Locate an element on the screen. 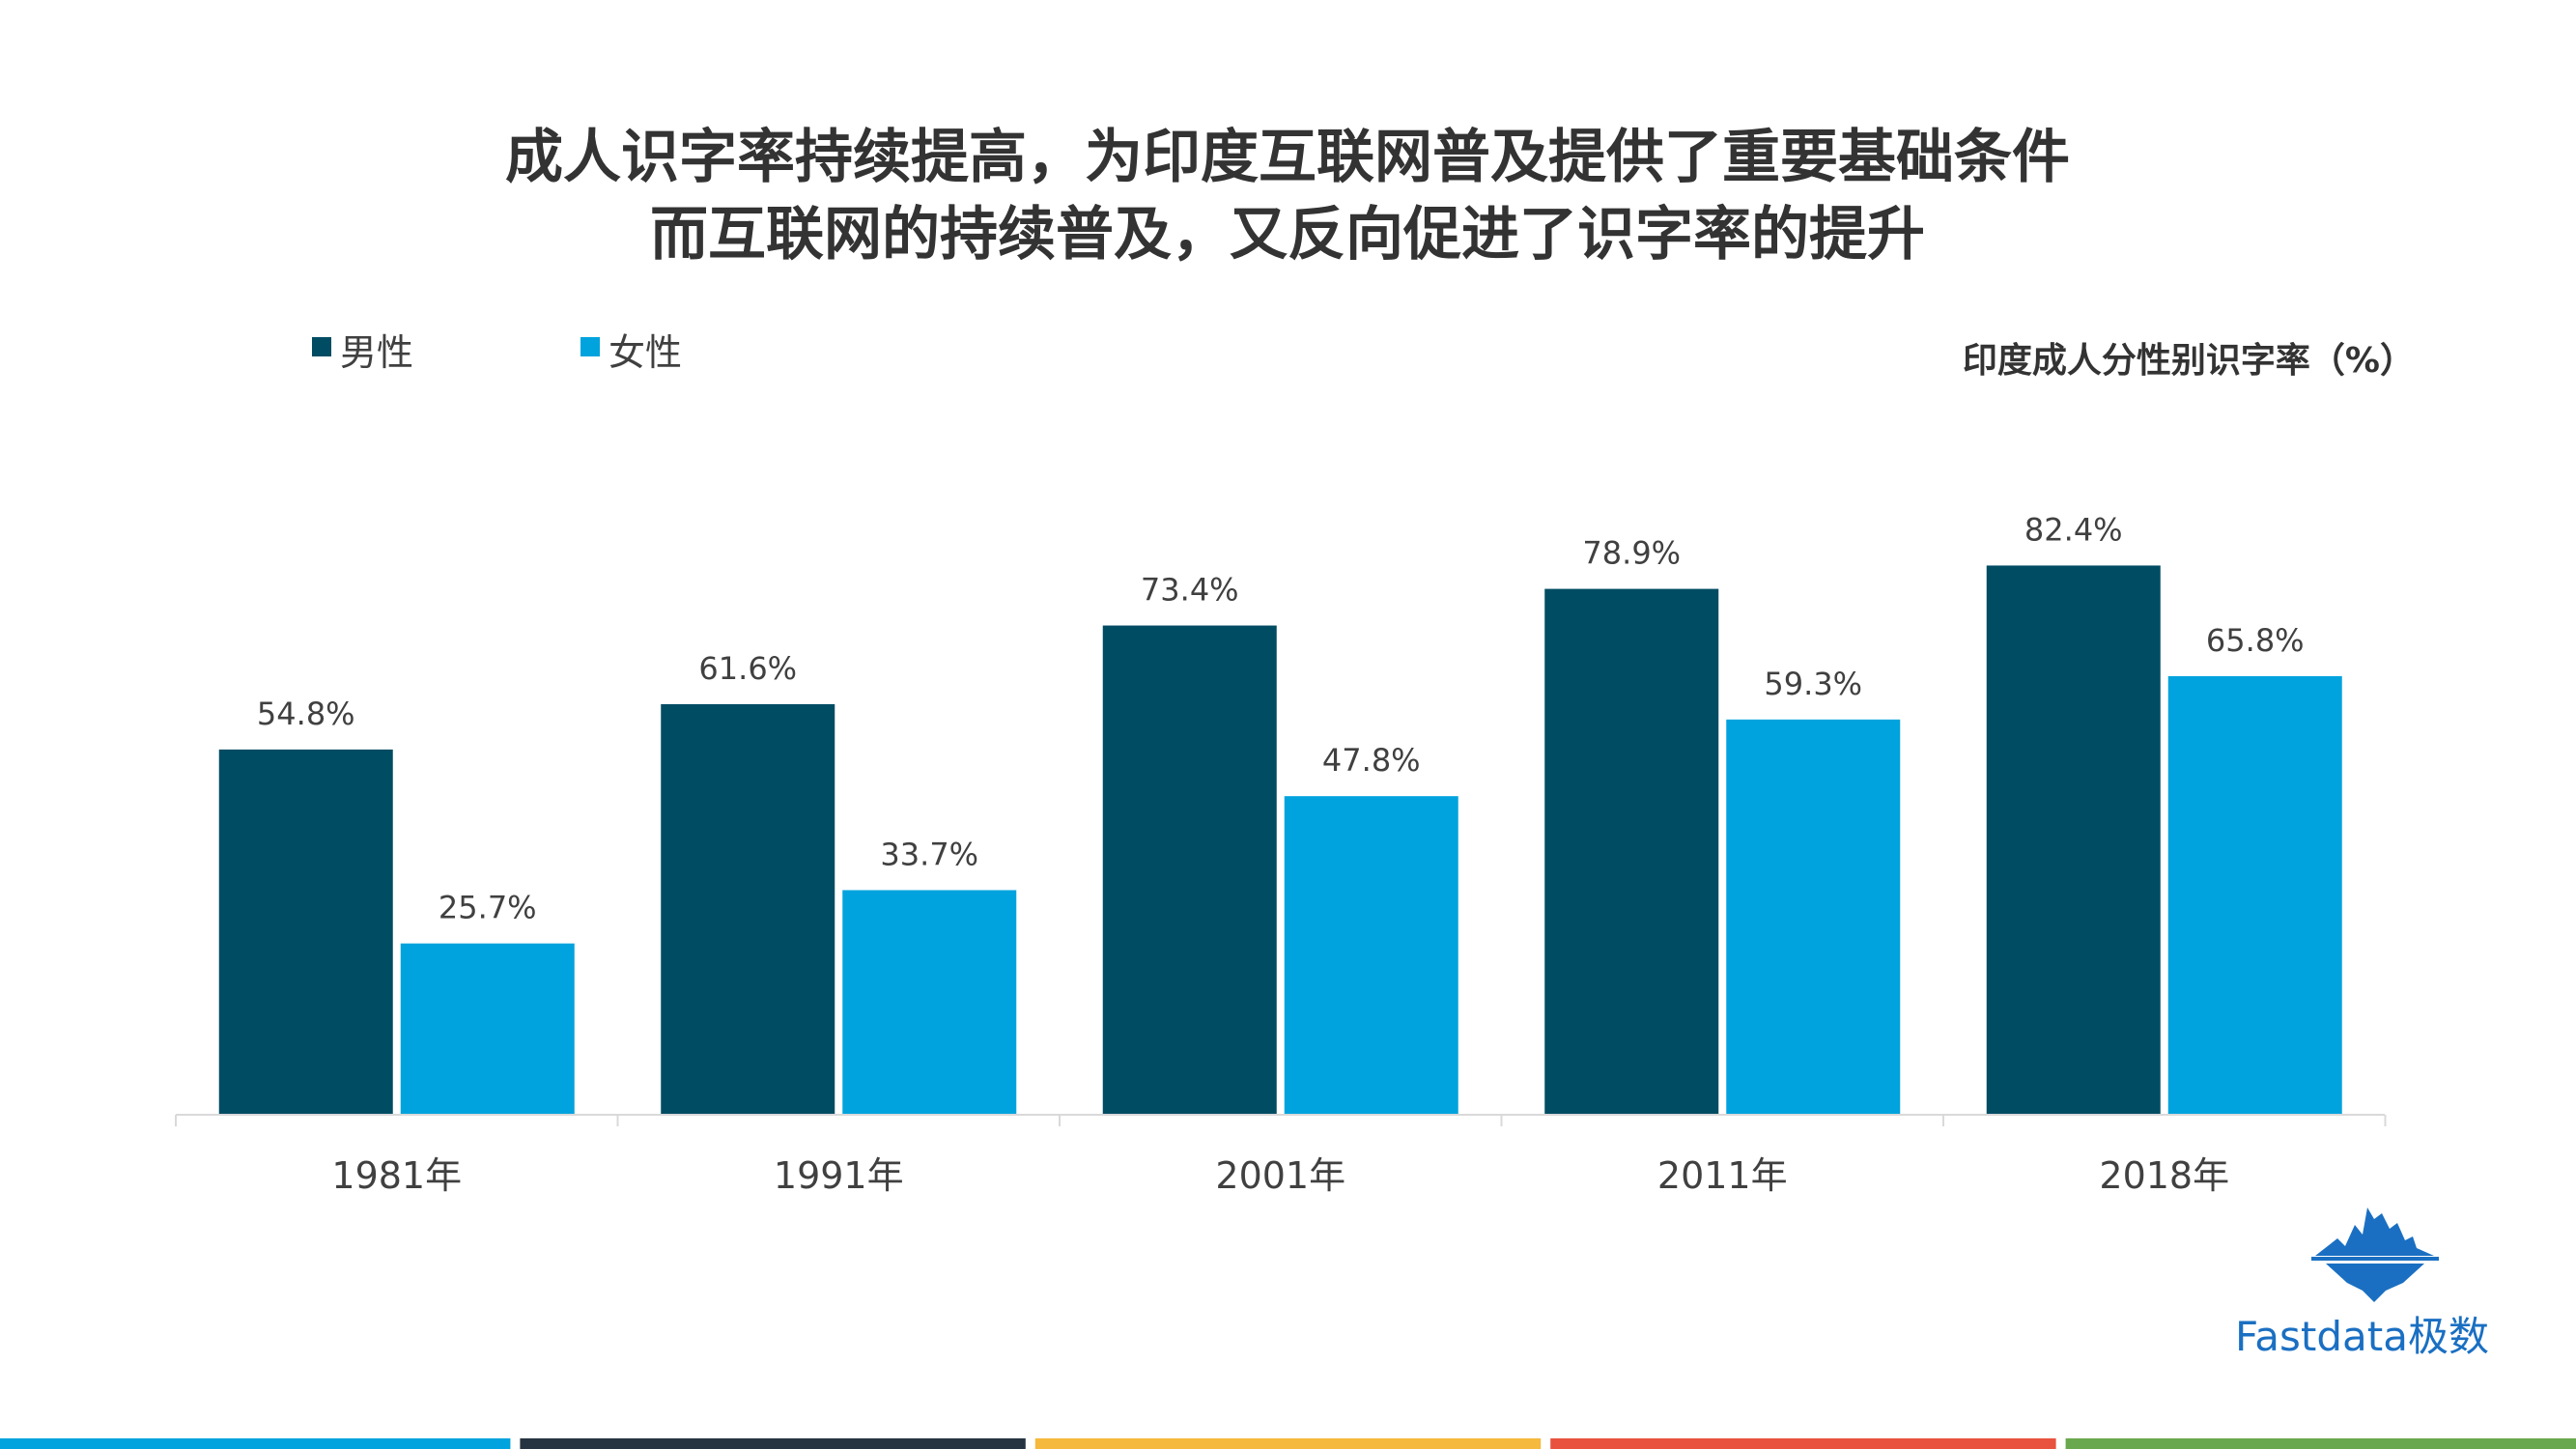 This screenshot has width=2576, height=1449. x-tick-label-0: 1981年 is located at coordinates (396, 1175).